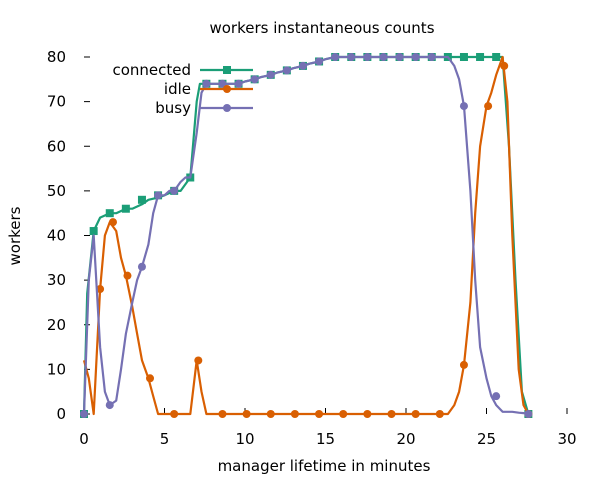 This screenshot has width=600, height=480. What do you see at coordinates (56, 369) in the screenshot?
I see `y-tick-label: 10` at bounding box center [56, 369].